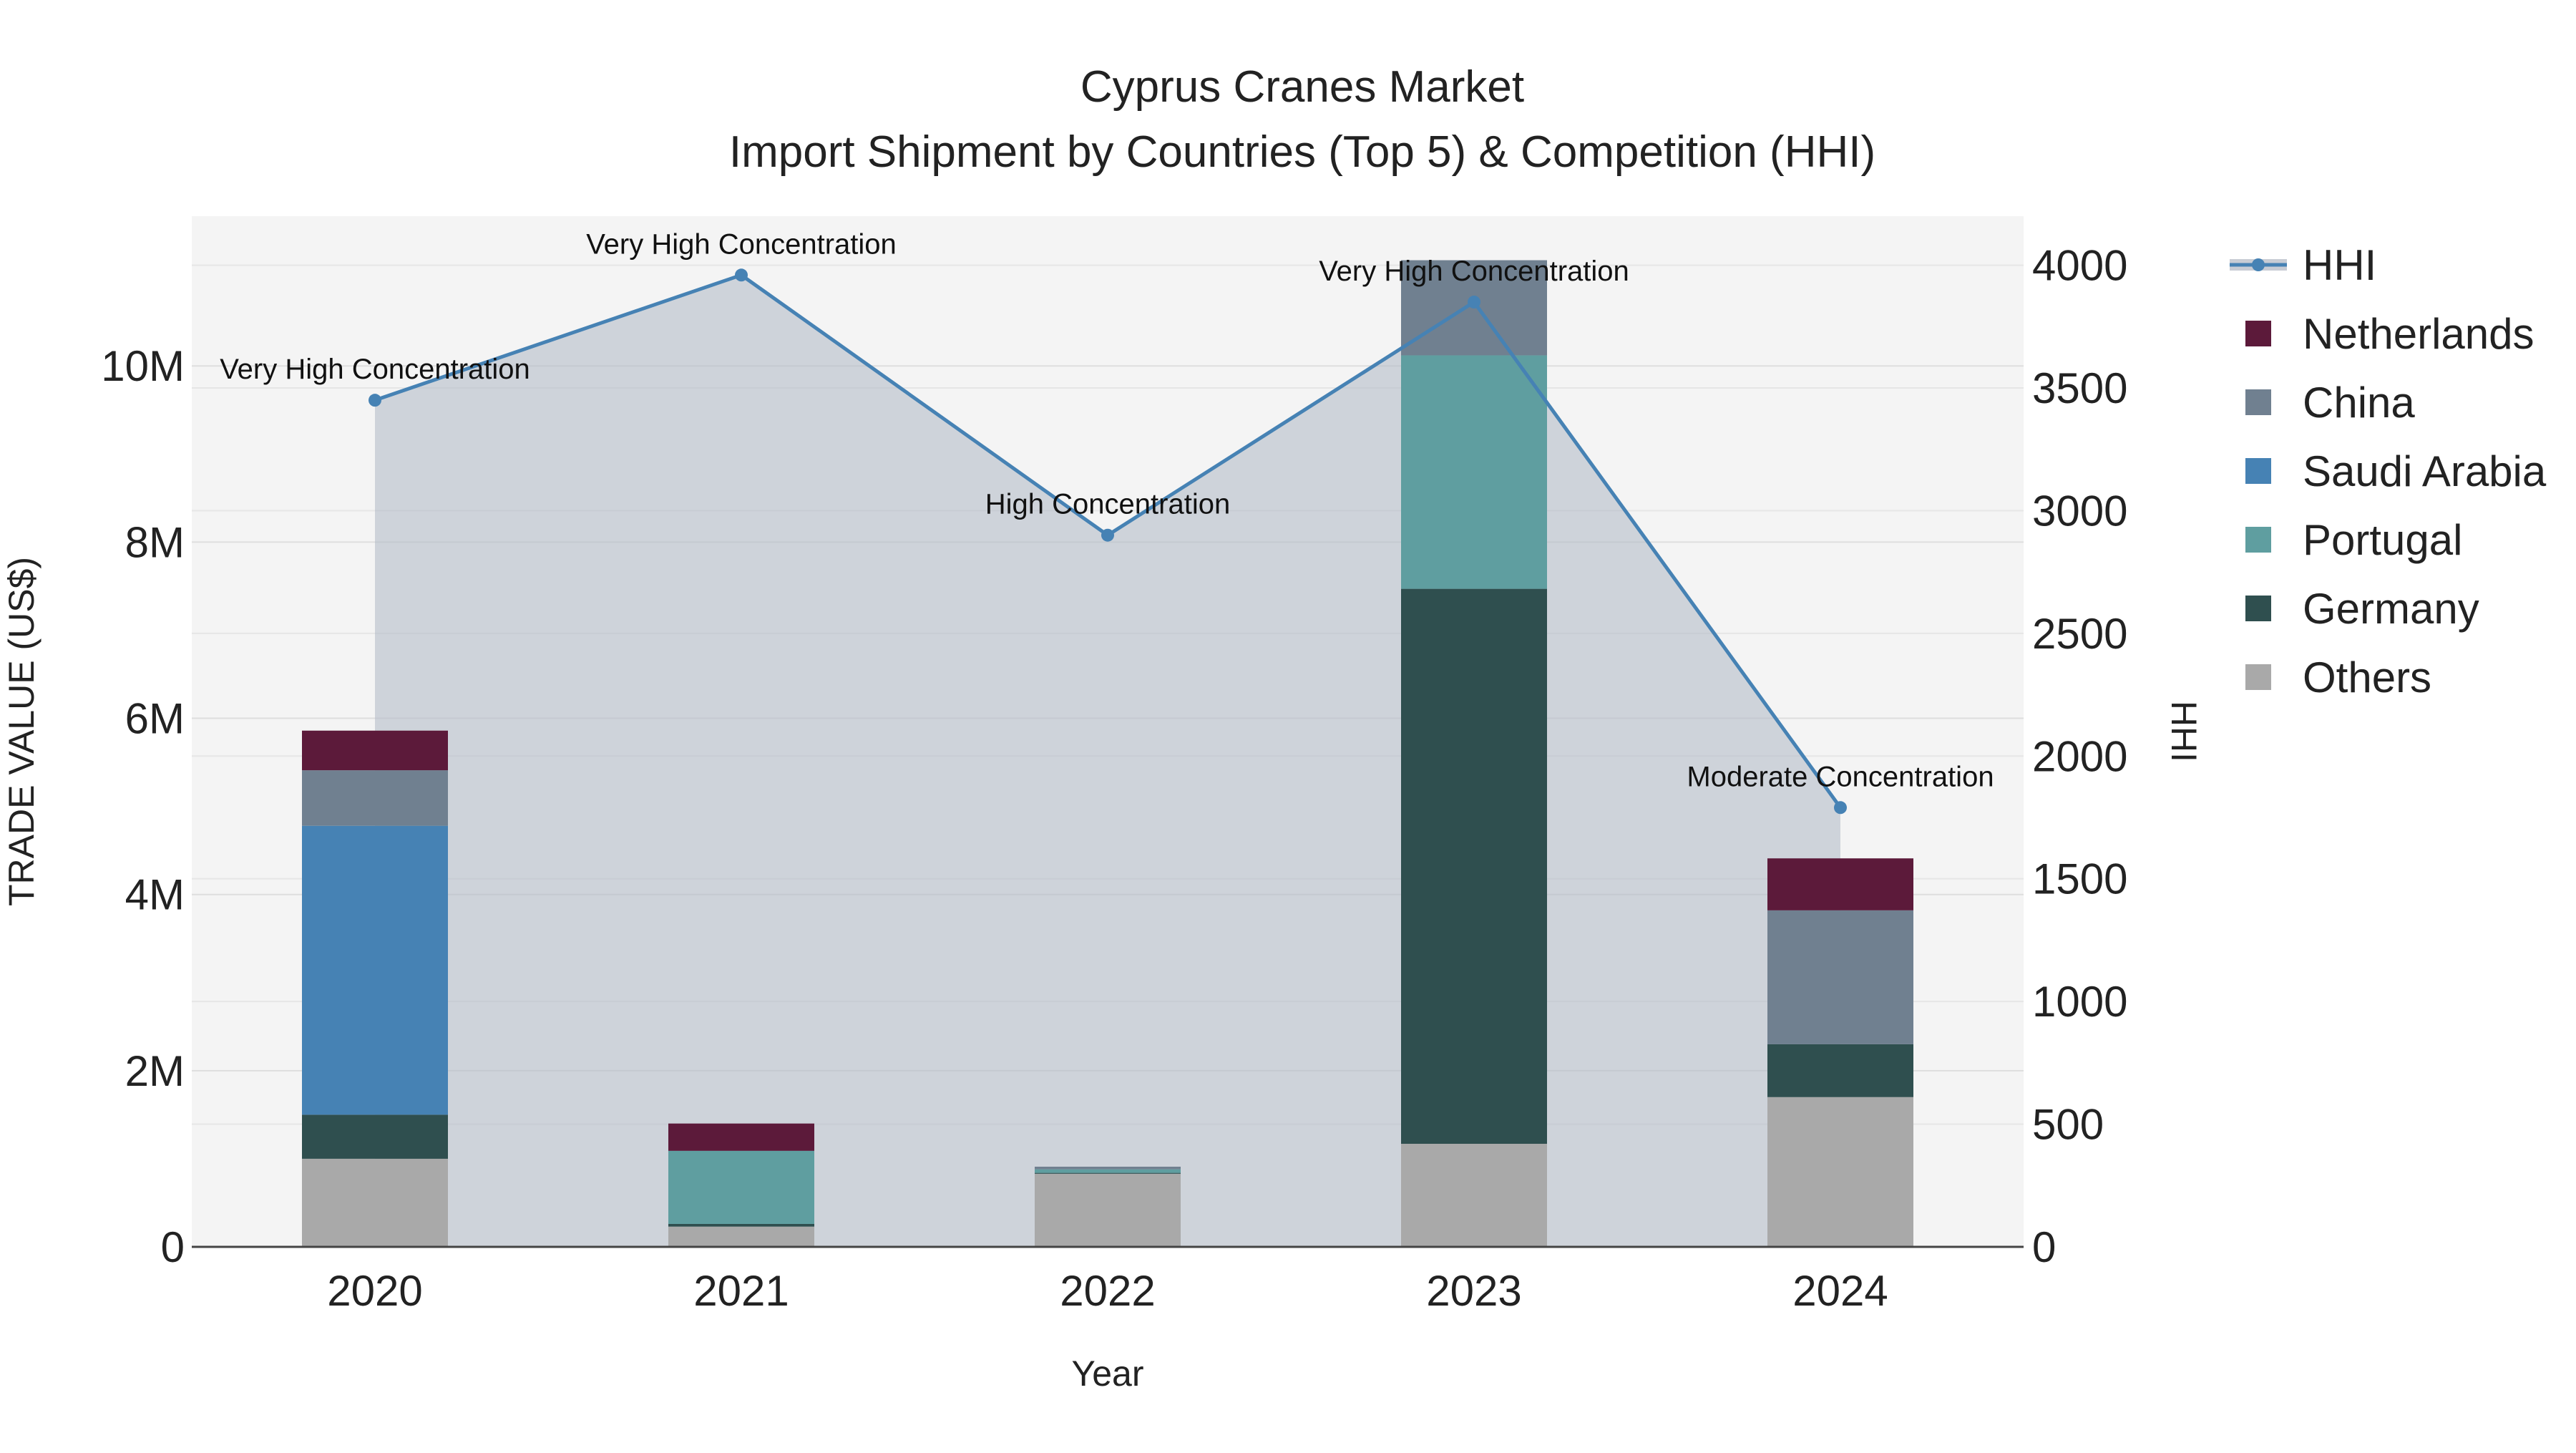  What do you see at coordinates (2258, 402) in the screenshot?
I see `legend-swatch-china` at bounding box center [2258, 402].